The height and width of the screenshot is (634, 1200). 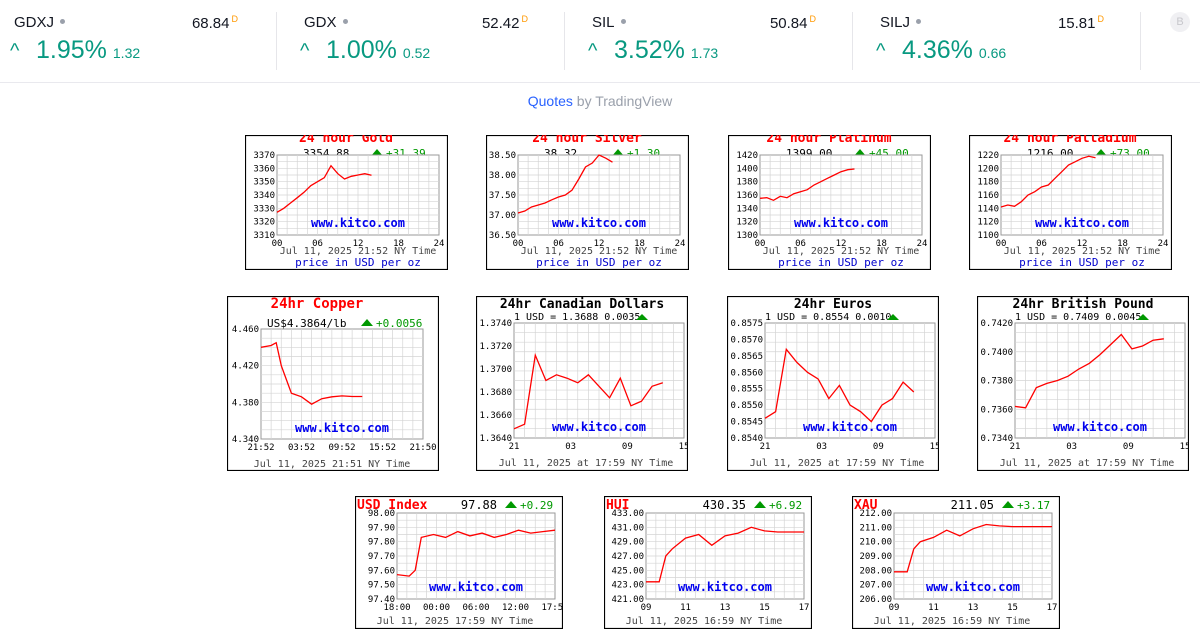 What do you see at coordinates (306, 323) in the screenshot?
I see `chart-price: US$4.3864/lb` at bounding box center [306, 323].